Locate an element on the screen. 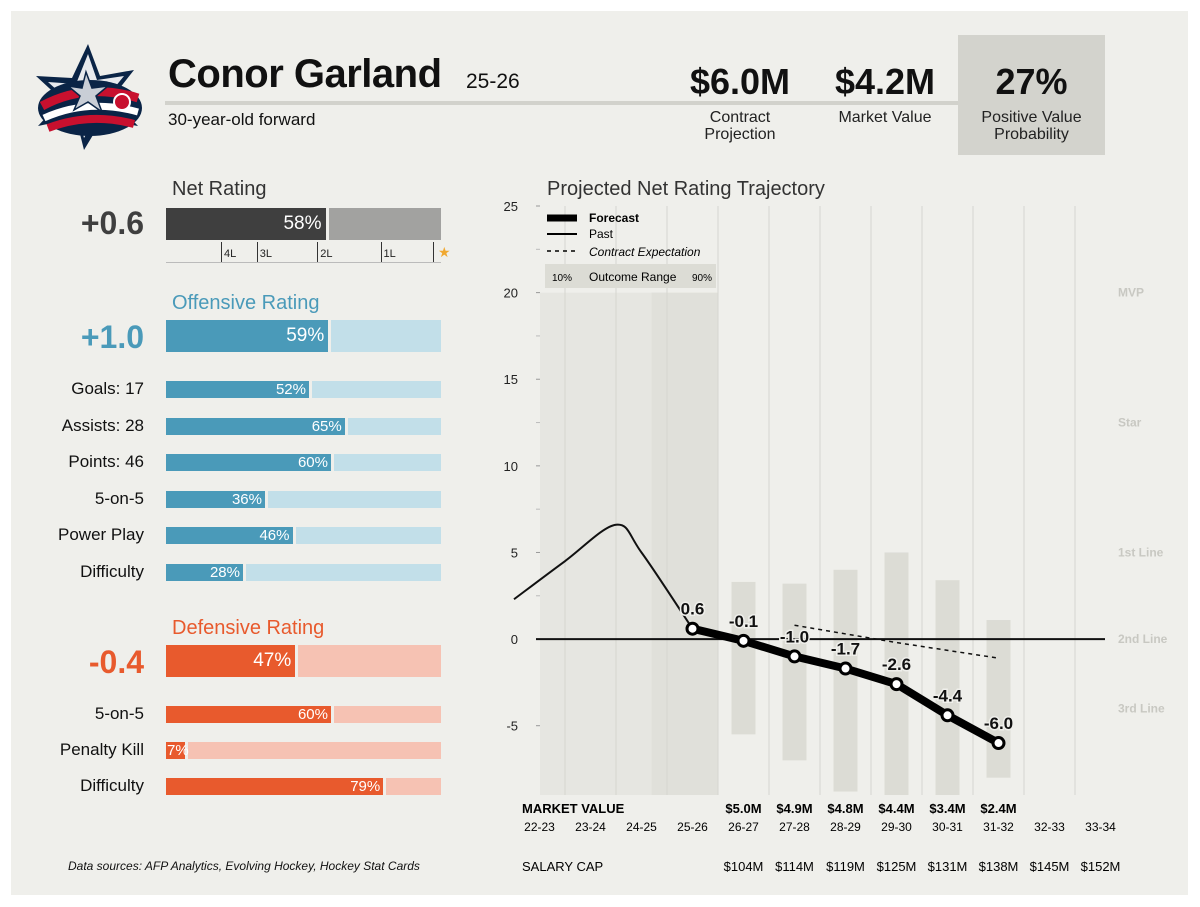 Image resolution: width=1200 pixels, height=907 pixels. offensive-rating-bar-fill is located at coordinates (247, 336).